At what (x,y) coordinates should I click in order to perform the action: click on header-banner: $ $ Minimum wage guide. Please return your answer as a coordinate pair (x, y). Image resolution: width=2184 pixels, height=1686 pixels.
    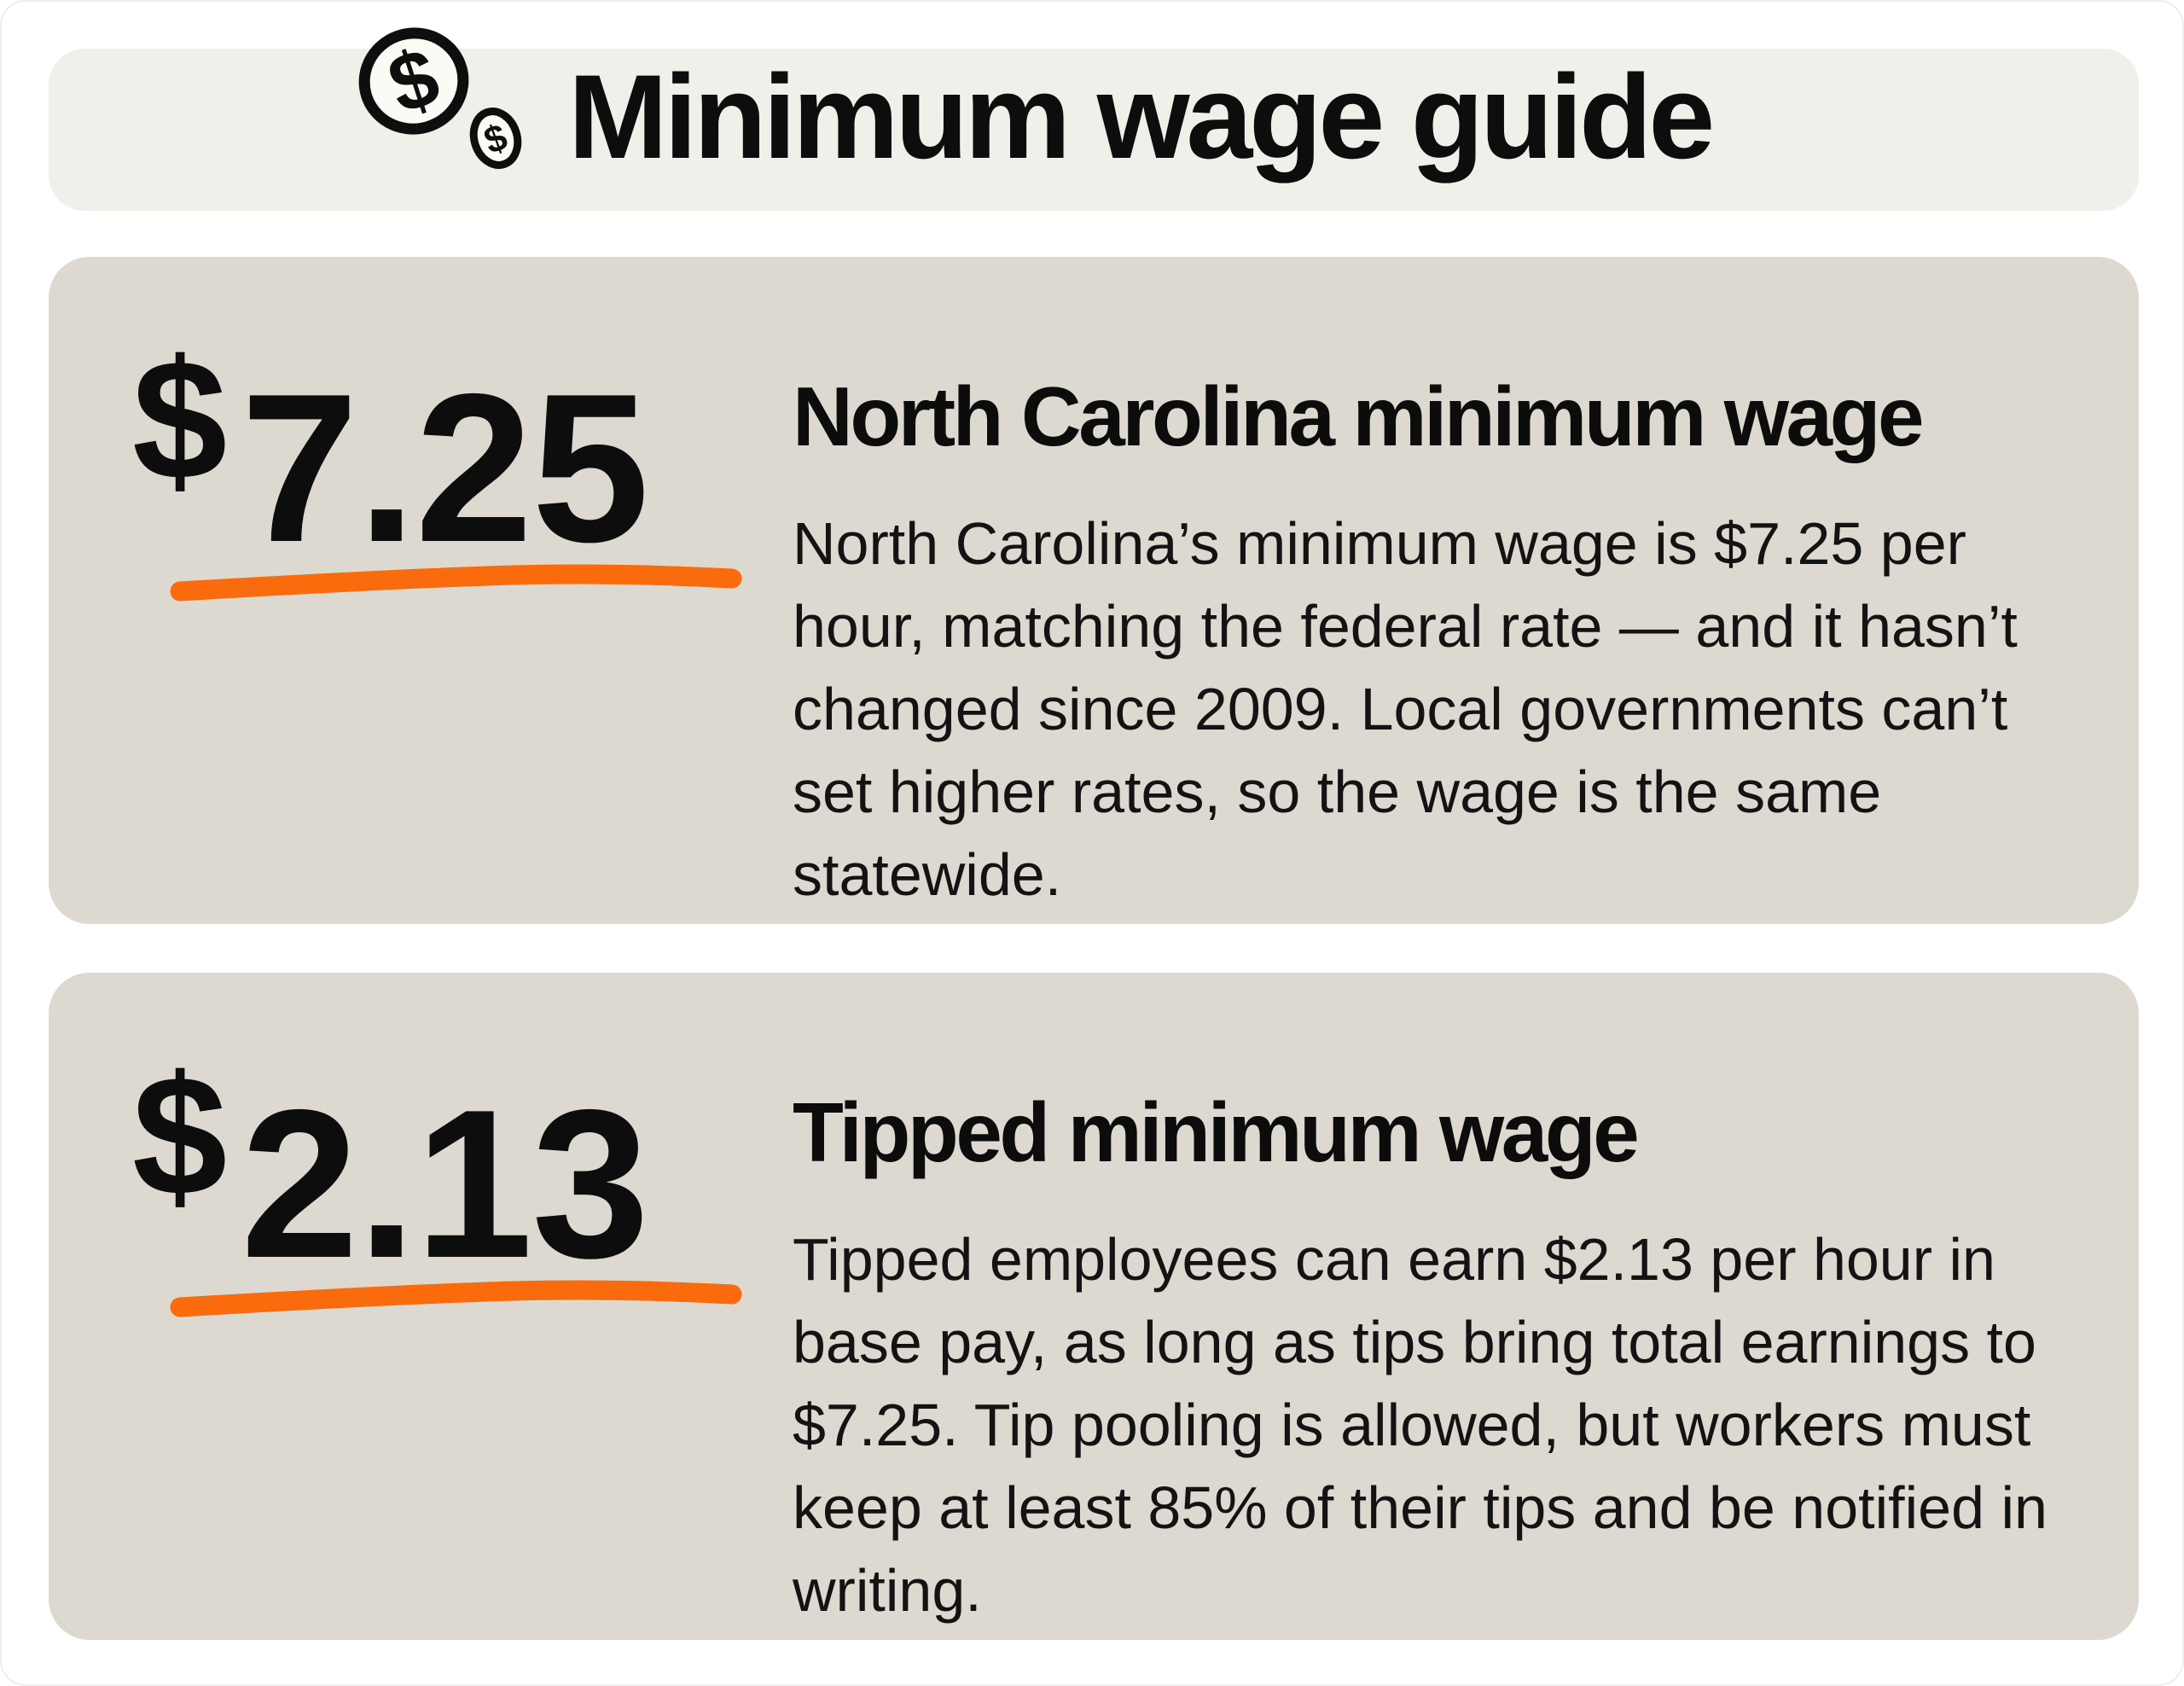
    Looking at the image, I should click on (1094, 119).